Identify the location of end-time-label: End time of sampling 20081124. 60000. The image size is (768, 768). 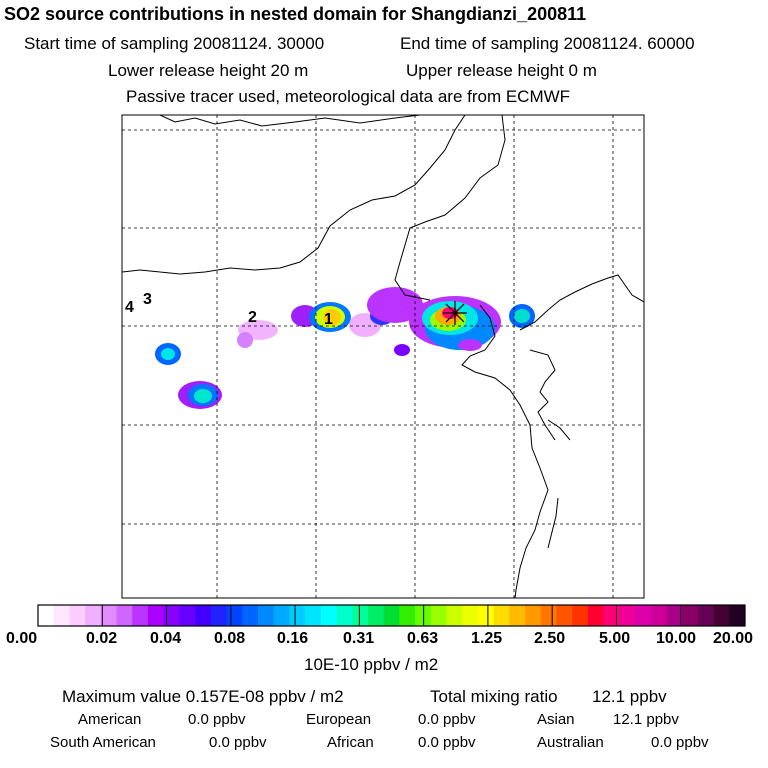
(547, 43).